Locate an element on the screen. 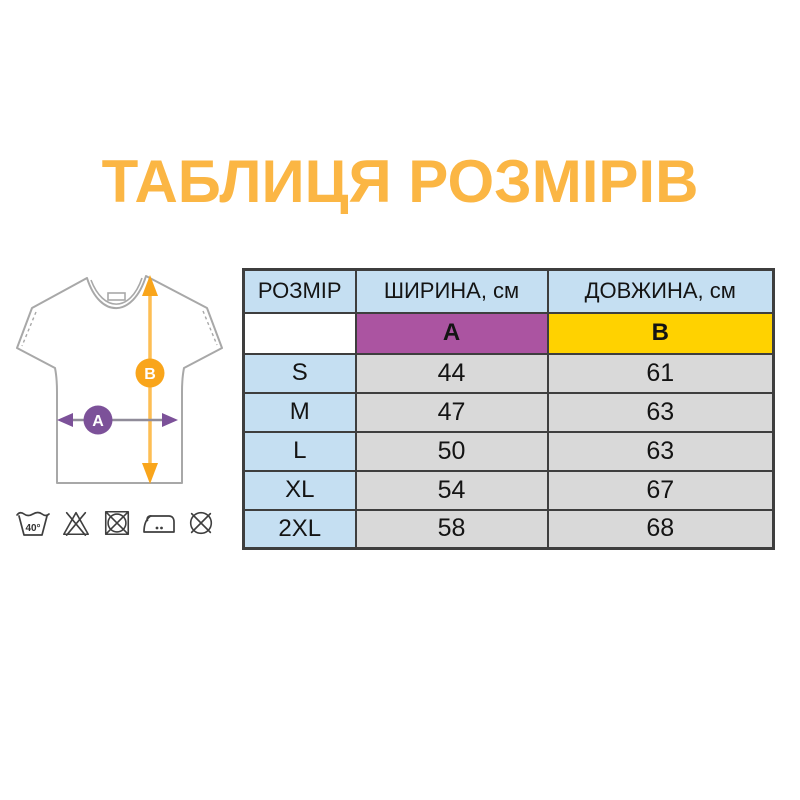 The height and width of the screenshot is (800, 800). size-cell: S is located at coordinates (299, 373).